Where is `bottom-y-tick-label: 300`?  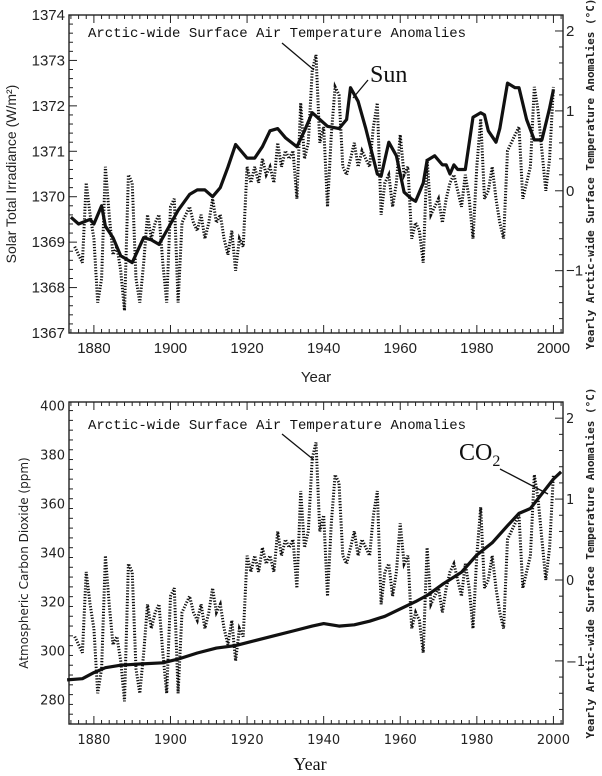 bottom-y-tick-label: 300 is located at coordinates (52, 652).